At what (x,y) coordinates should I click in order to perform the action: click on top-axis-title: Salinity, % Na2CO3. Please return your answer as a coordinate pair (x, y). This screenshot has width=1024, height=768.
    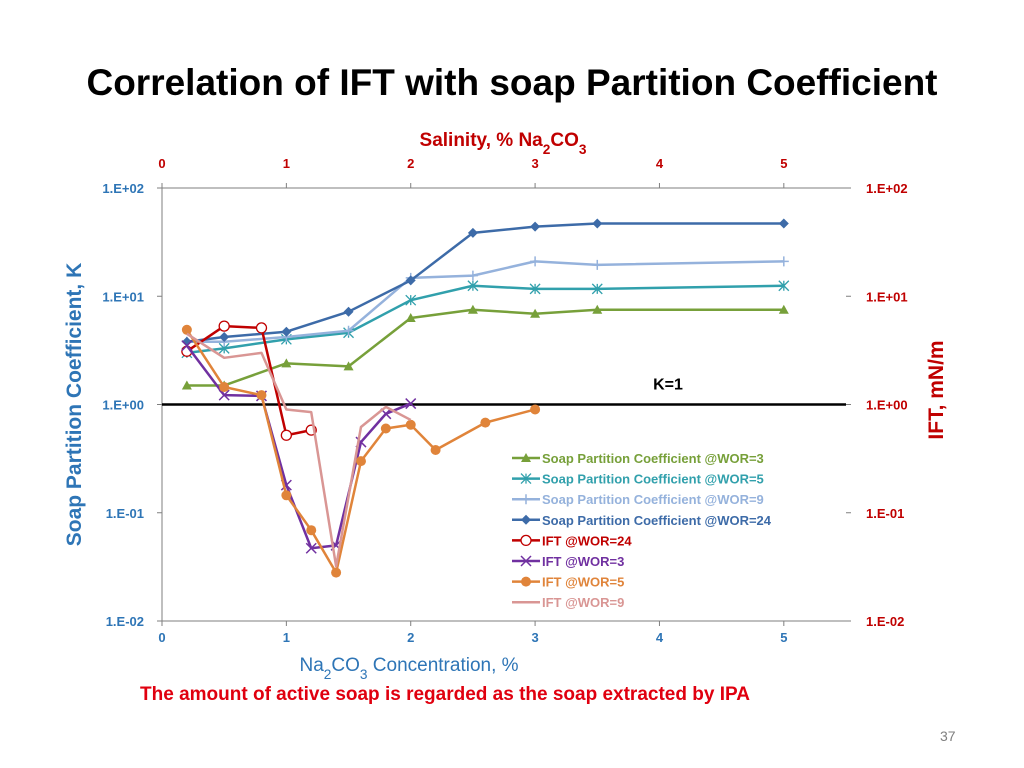
    Looking at the image, I should click on (503, 143).